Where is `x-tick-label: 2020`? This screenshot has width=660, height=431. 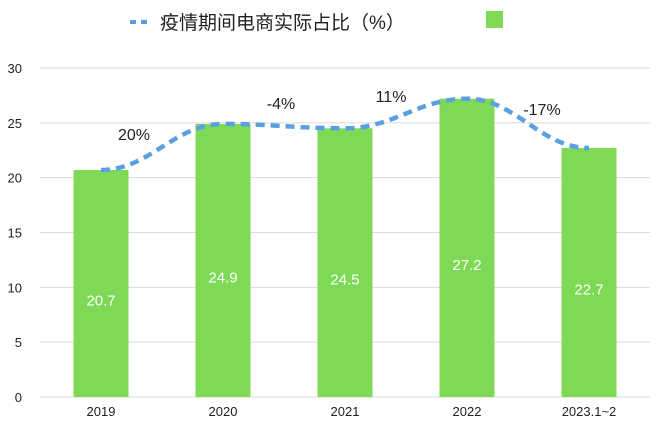
x-tick-label: 2020 is located at coordinates (223, 411).